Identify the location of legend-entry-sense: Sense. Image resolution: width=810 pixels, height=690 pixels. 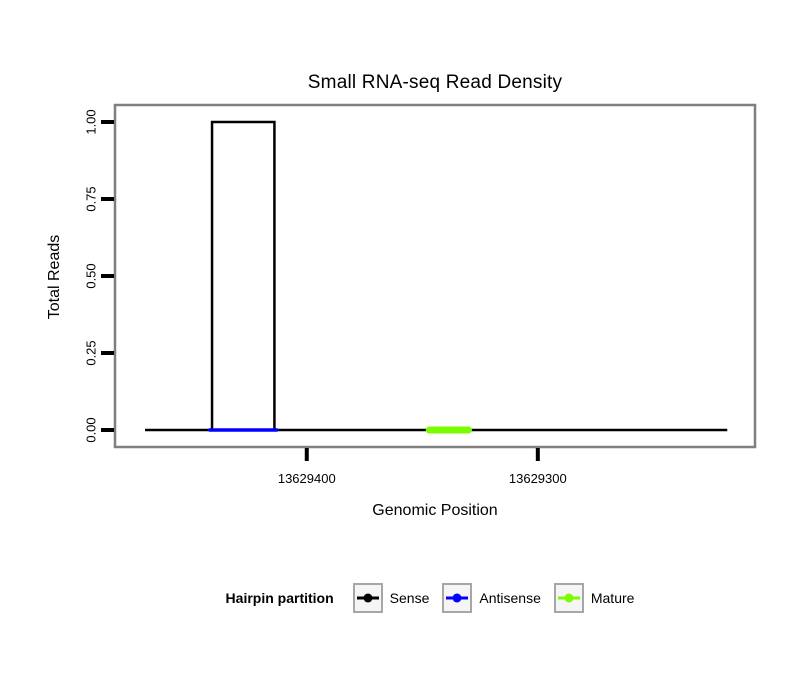
(391, 598).